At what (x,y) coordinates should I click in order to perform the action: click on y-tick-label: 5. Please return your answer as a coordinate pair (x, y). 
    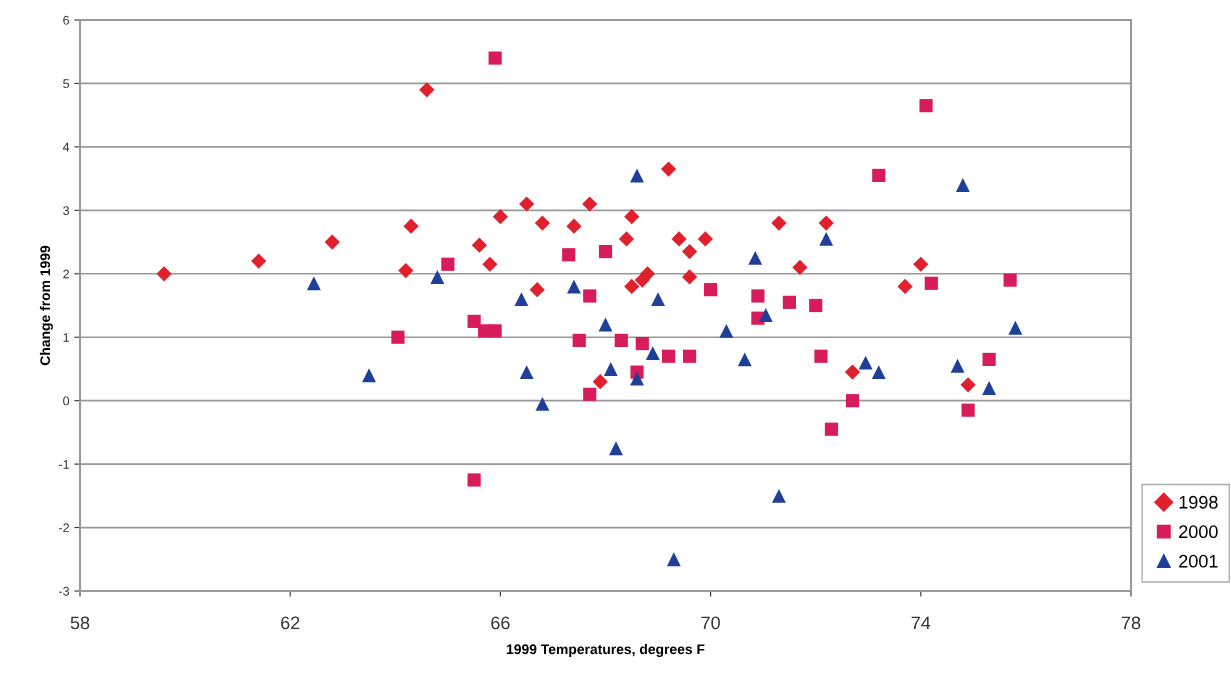
    Looking at the image, I should click on (66, 84).